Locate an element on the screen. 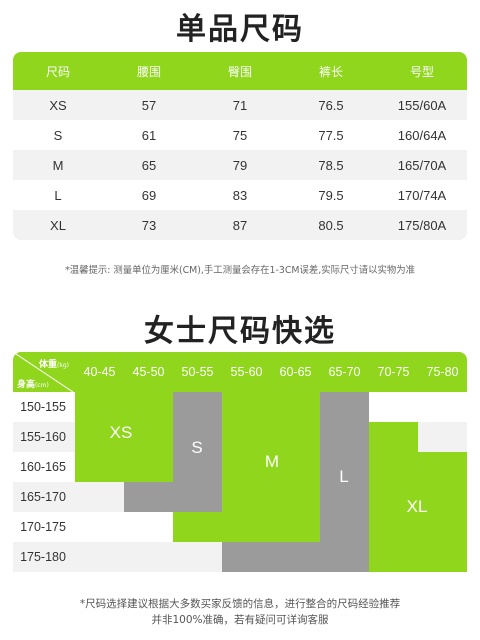 This screenshot has height=640, width=480. cell-hip: 71 is located at coordinates (240, 105).